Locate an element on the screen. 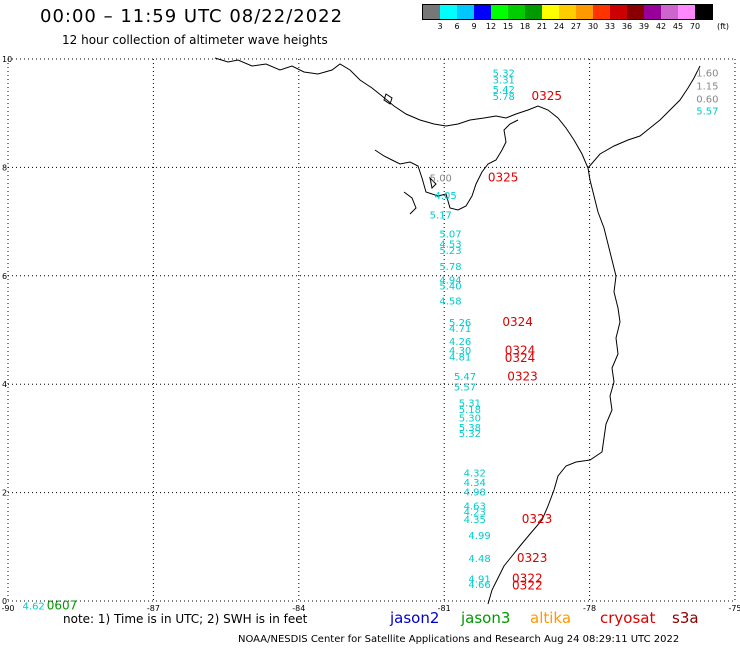 The image size is (740, 650). wave-height-value: 4.30 is located at coordinates (460, 351).